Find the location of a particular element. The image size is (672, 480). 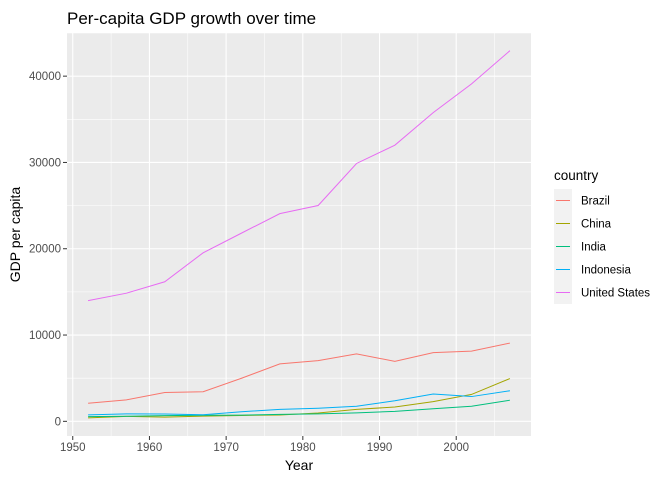

x-tick-label: 1960 is located at coordinates (150, 448).